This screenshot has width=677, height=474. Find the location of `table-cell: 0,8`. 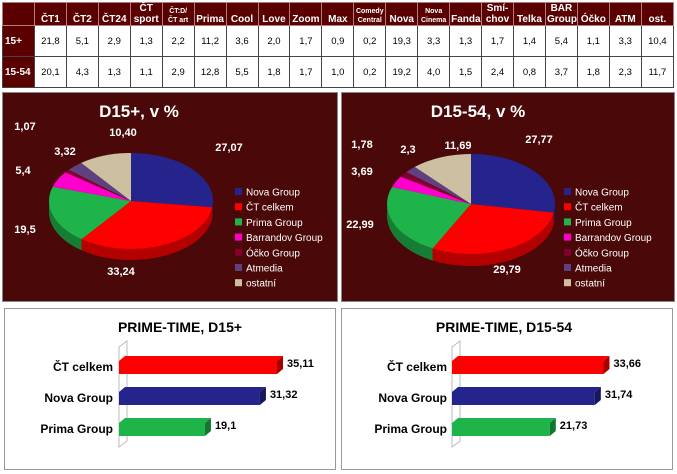

table-cell: 0,8 is located at coordinates (529, 72).